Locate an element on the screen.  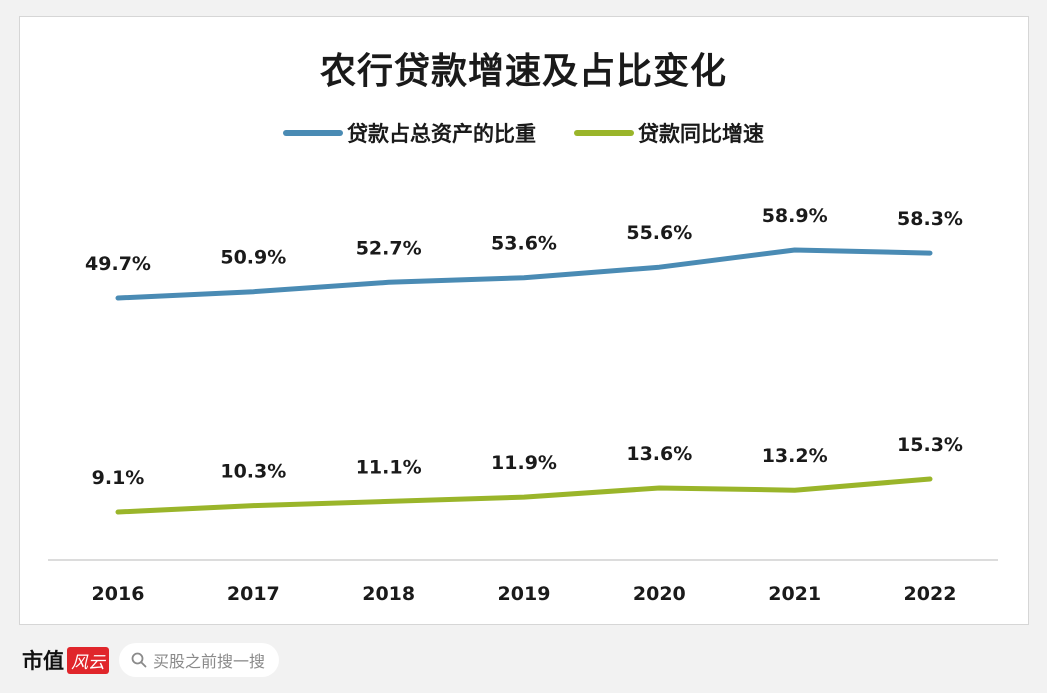
data-label: 49.7% is located at coordinates (118, 264).